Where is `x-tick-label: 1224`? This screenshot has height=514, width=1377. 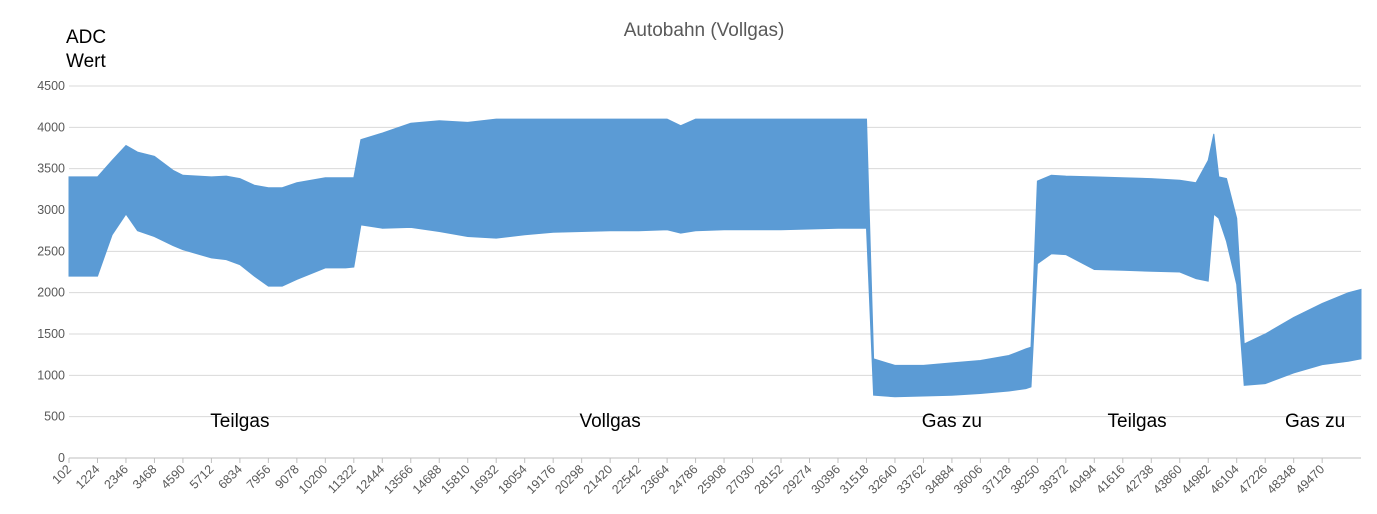 x-tick-label: 1224 is located at coordinates (88, 477).